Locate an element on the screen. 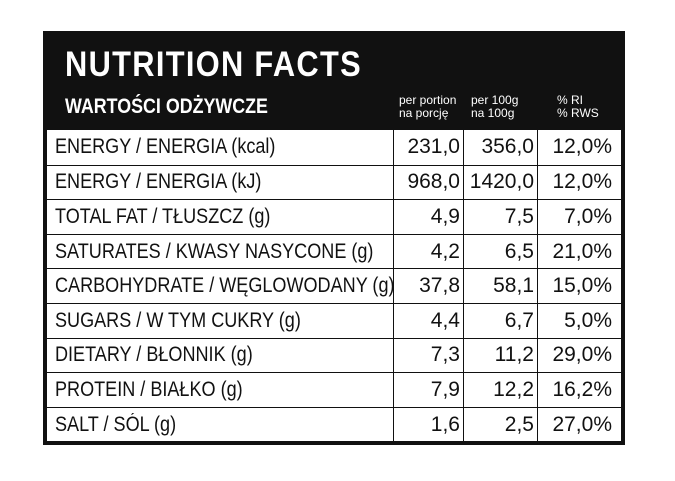 This screenshot has width=675, height=481. nutrient-name: SALT / SÓL (g) is located at coordinates (116, 424).